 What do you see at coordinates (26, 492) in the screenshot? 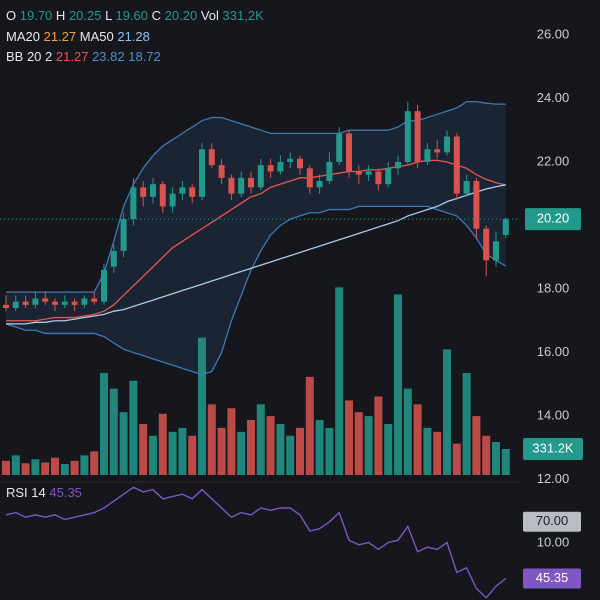
I see `legend-key: RSI 14` at bounding box center [26, 492].